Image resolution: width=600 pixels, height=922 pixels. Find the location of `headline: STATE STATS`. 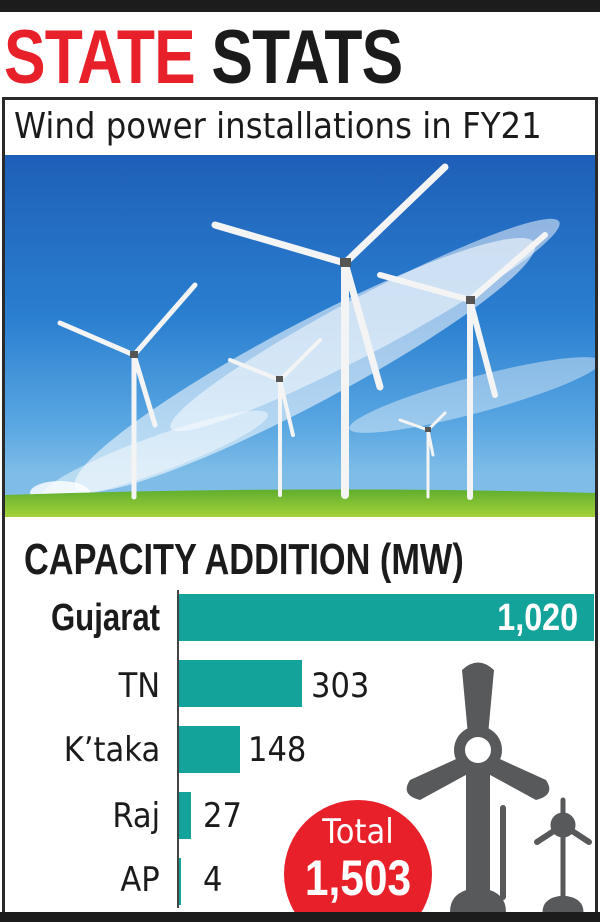

headline: STATE STATS is located at coordinates (203, 57).